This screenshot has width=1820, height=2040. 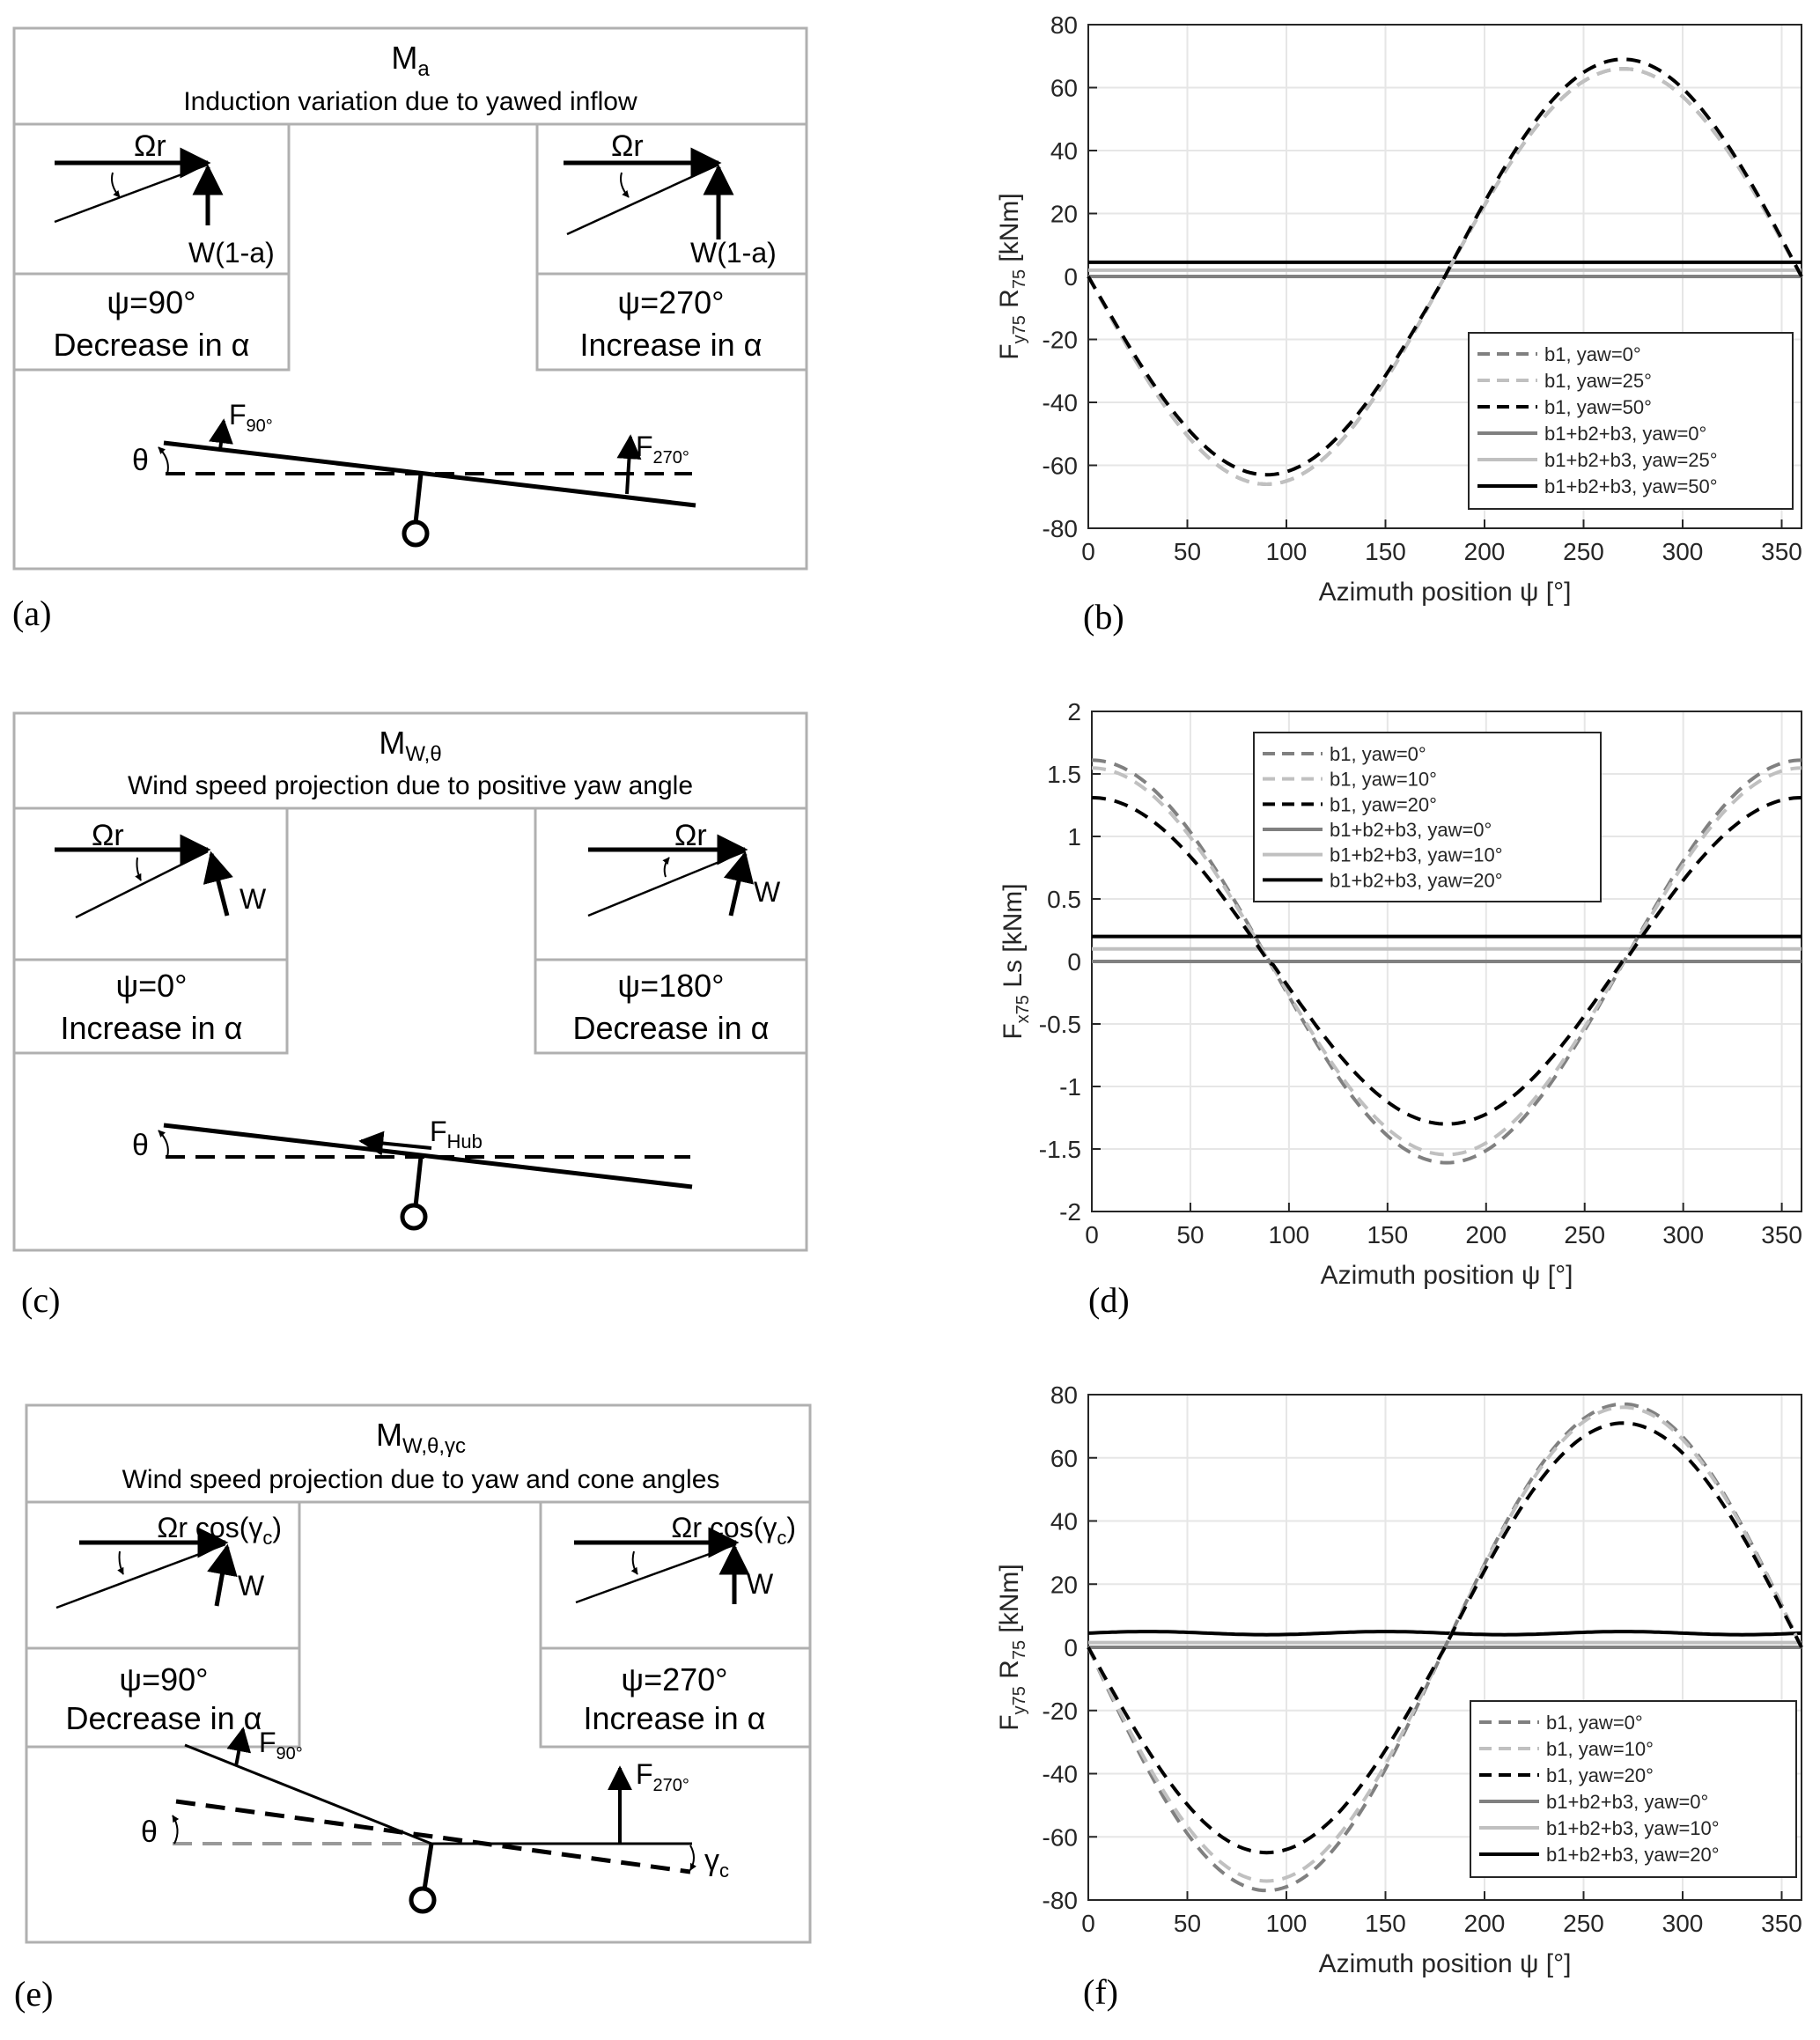 I want to click on y-axis-label: Fy75 R75 [kNm], so click(x=1012, y=1647).